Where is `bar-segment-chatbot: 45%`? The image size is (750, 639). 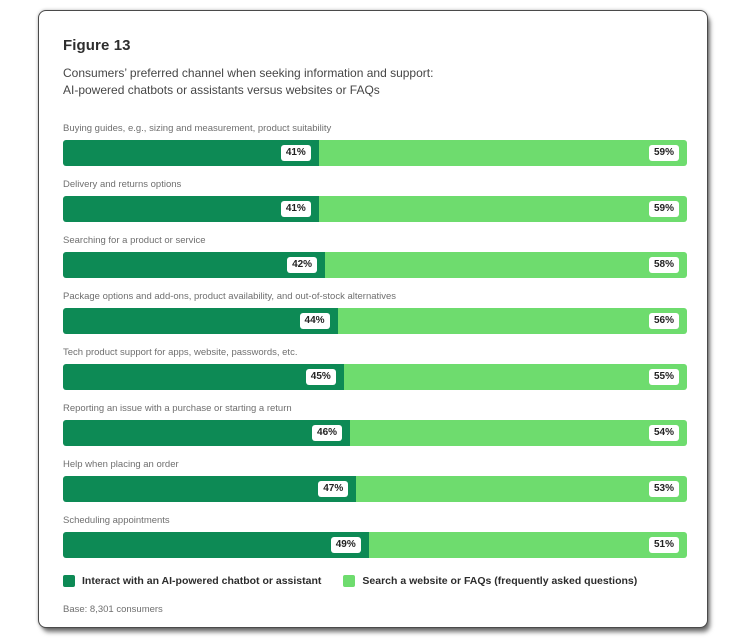 bar-segment-chatbot: 45% is located at coordinates (203, 377).